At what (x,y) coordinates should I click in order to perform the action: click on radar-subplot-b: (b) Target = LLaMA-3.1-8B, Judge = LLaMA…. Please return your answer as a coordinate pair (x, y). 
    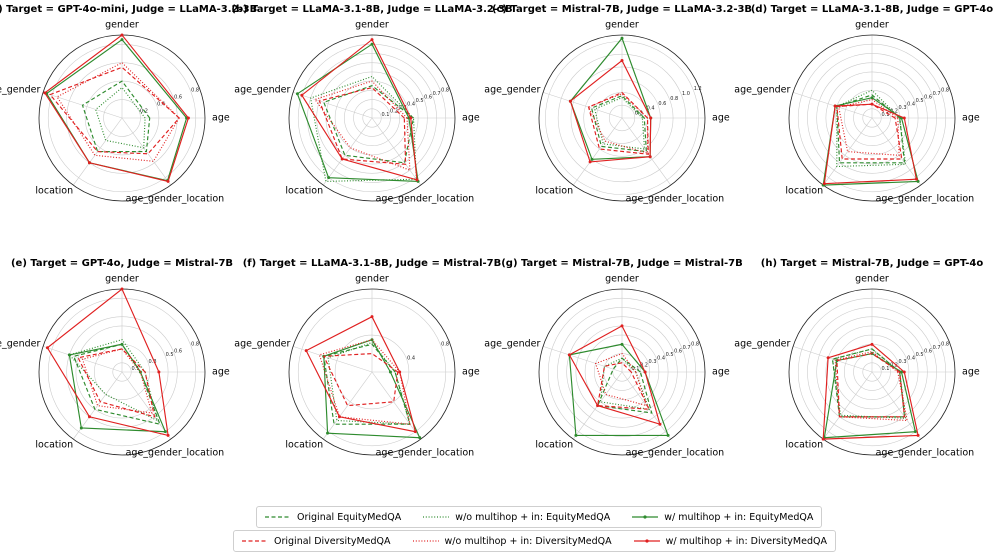
    Looking at the image, I should click on (371, 104).